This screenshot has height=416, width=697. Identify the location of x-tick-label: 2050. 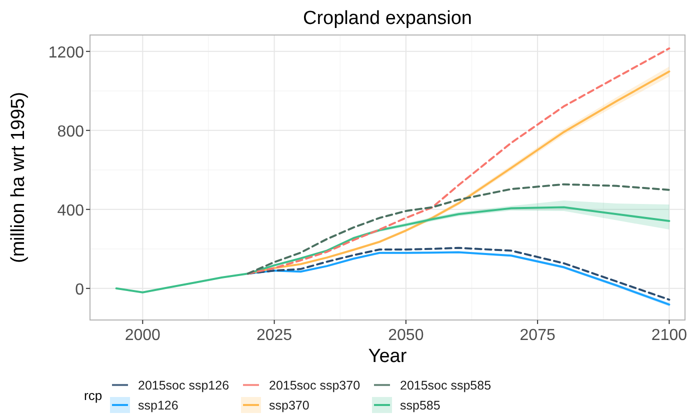
(406, 335).